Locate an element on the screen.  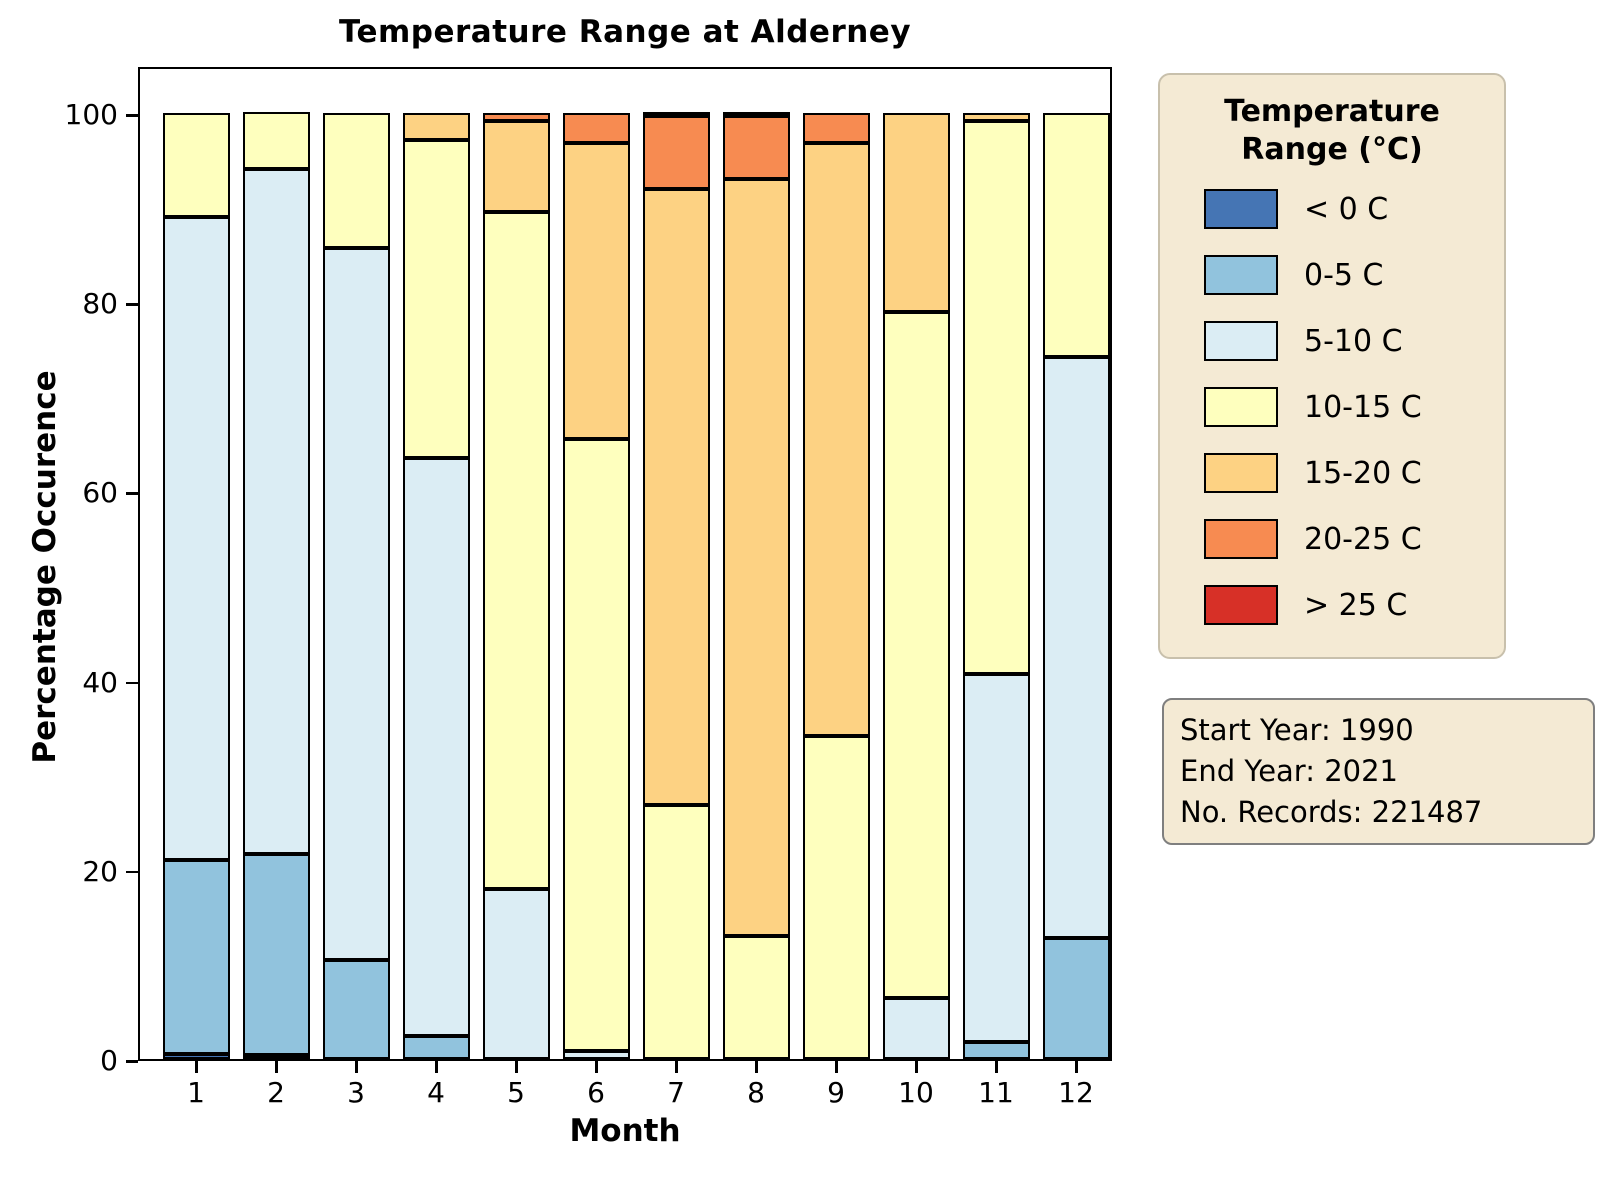
x-tick-label-7: 7 is located at coordinates (676, 1092).